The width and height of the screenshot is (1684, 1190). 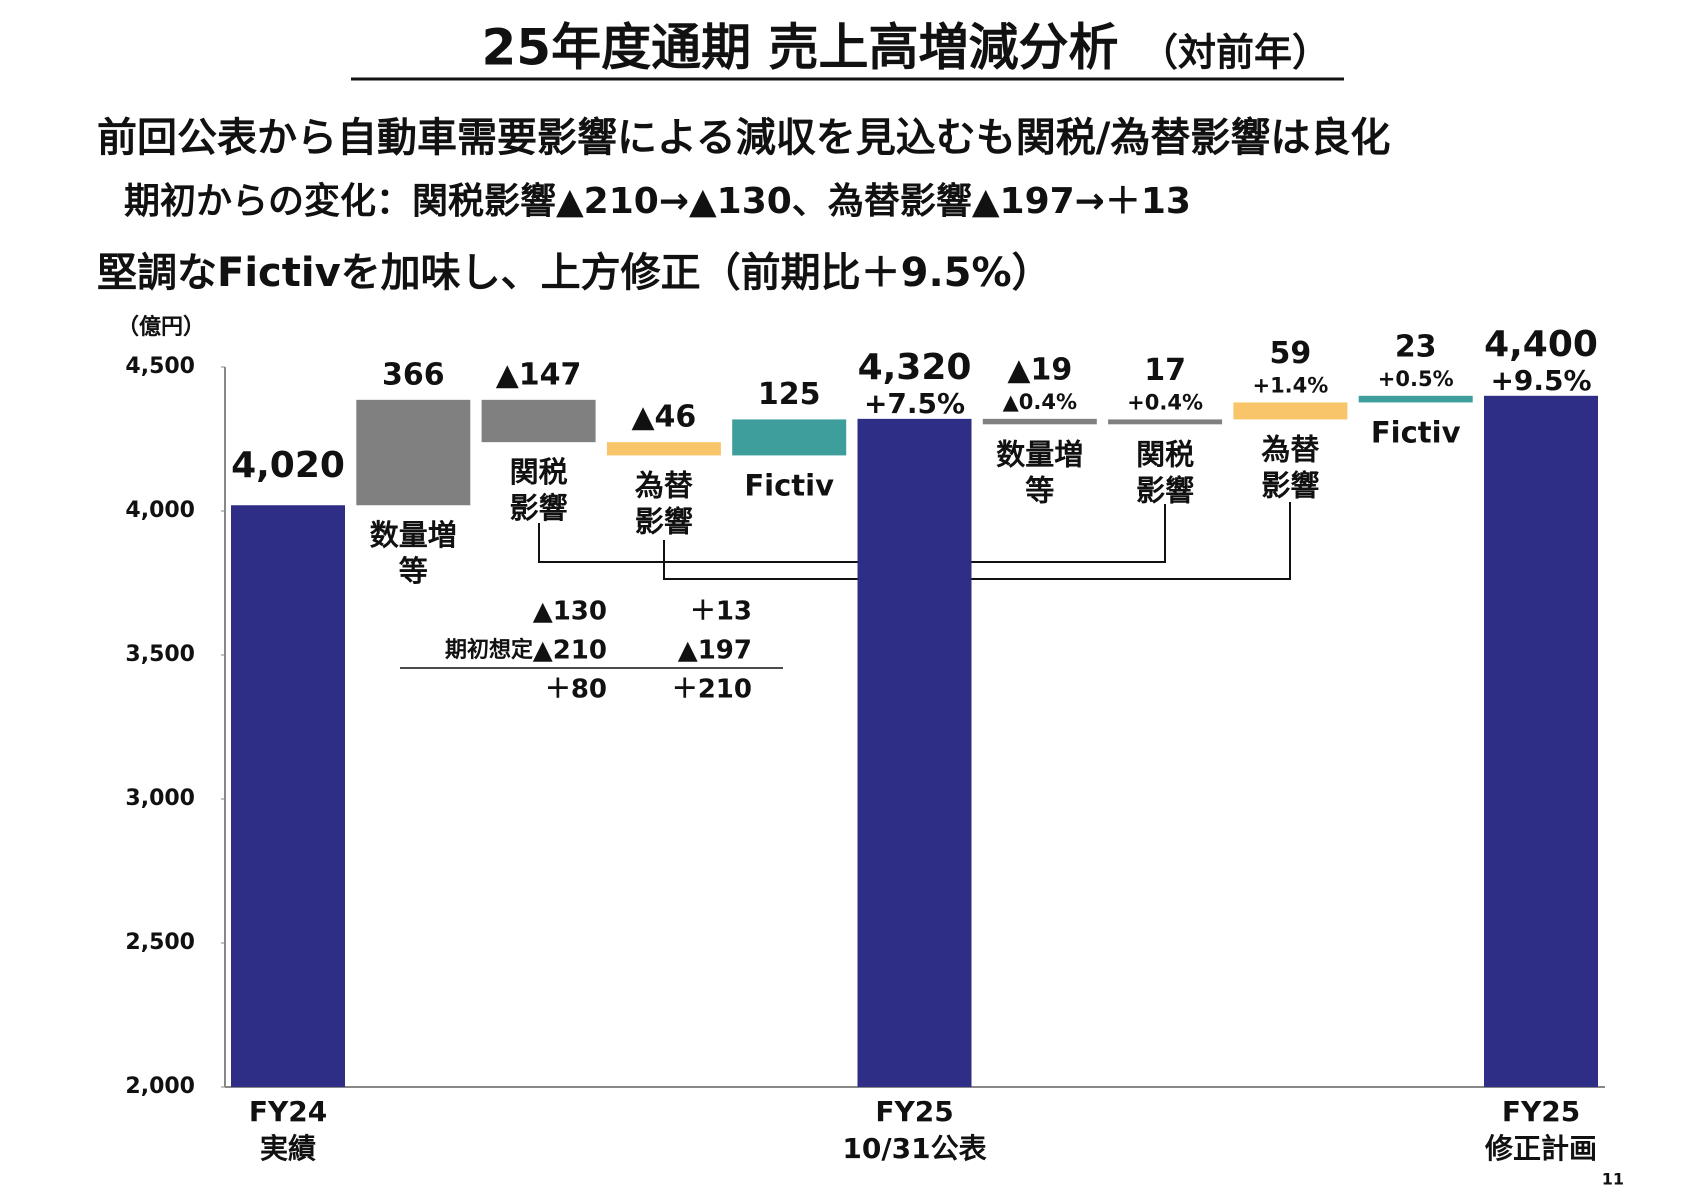 What do you see at coordinates (1165, 370) in the screenshot?
I see `value-label: 17` at bounding box center [1165, 370].